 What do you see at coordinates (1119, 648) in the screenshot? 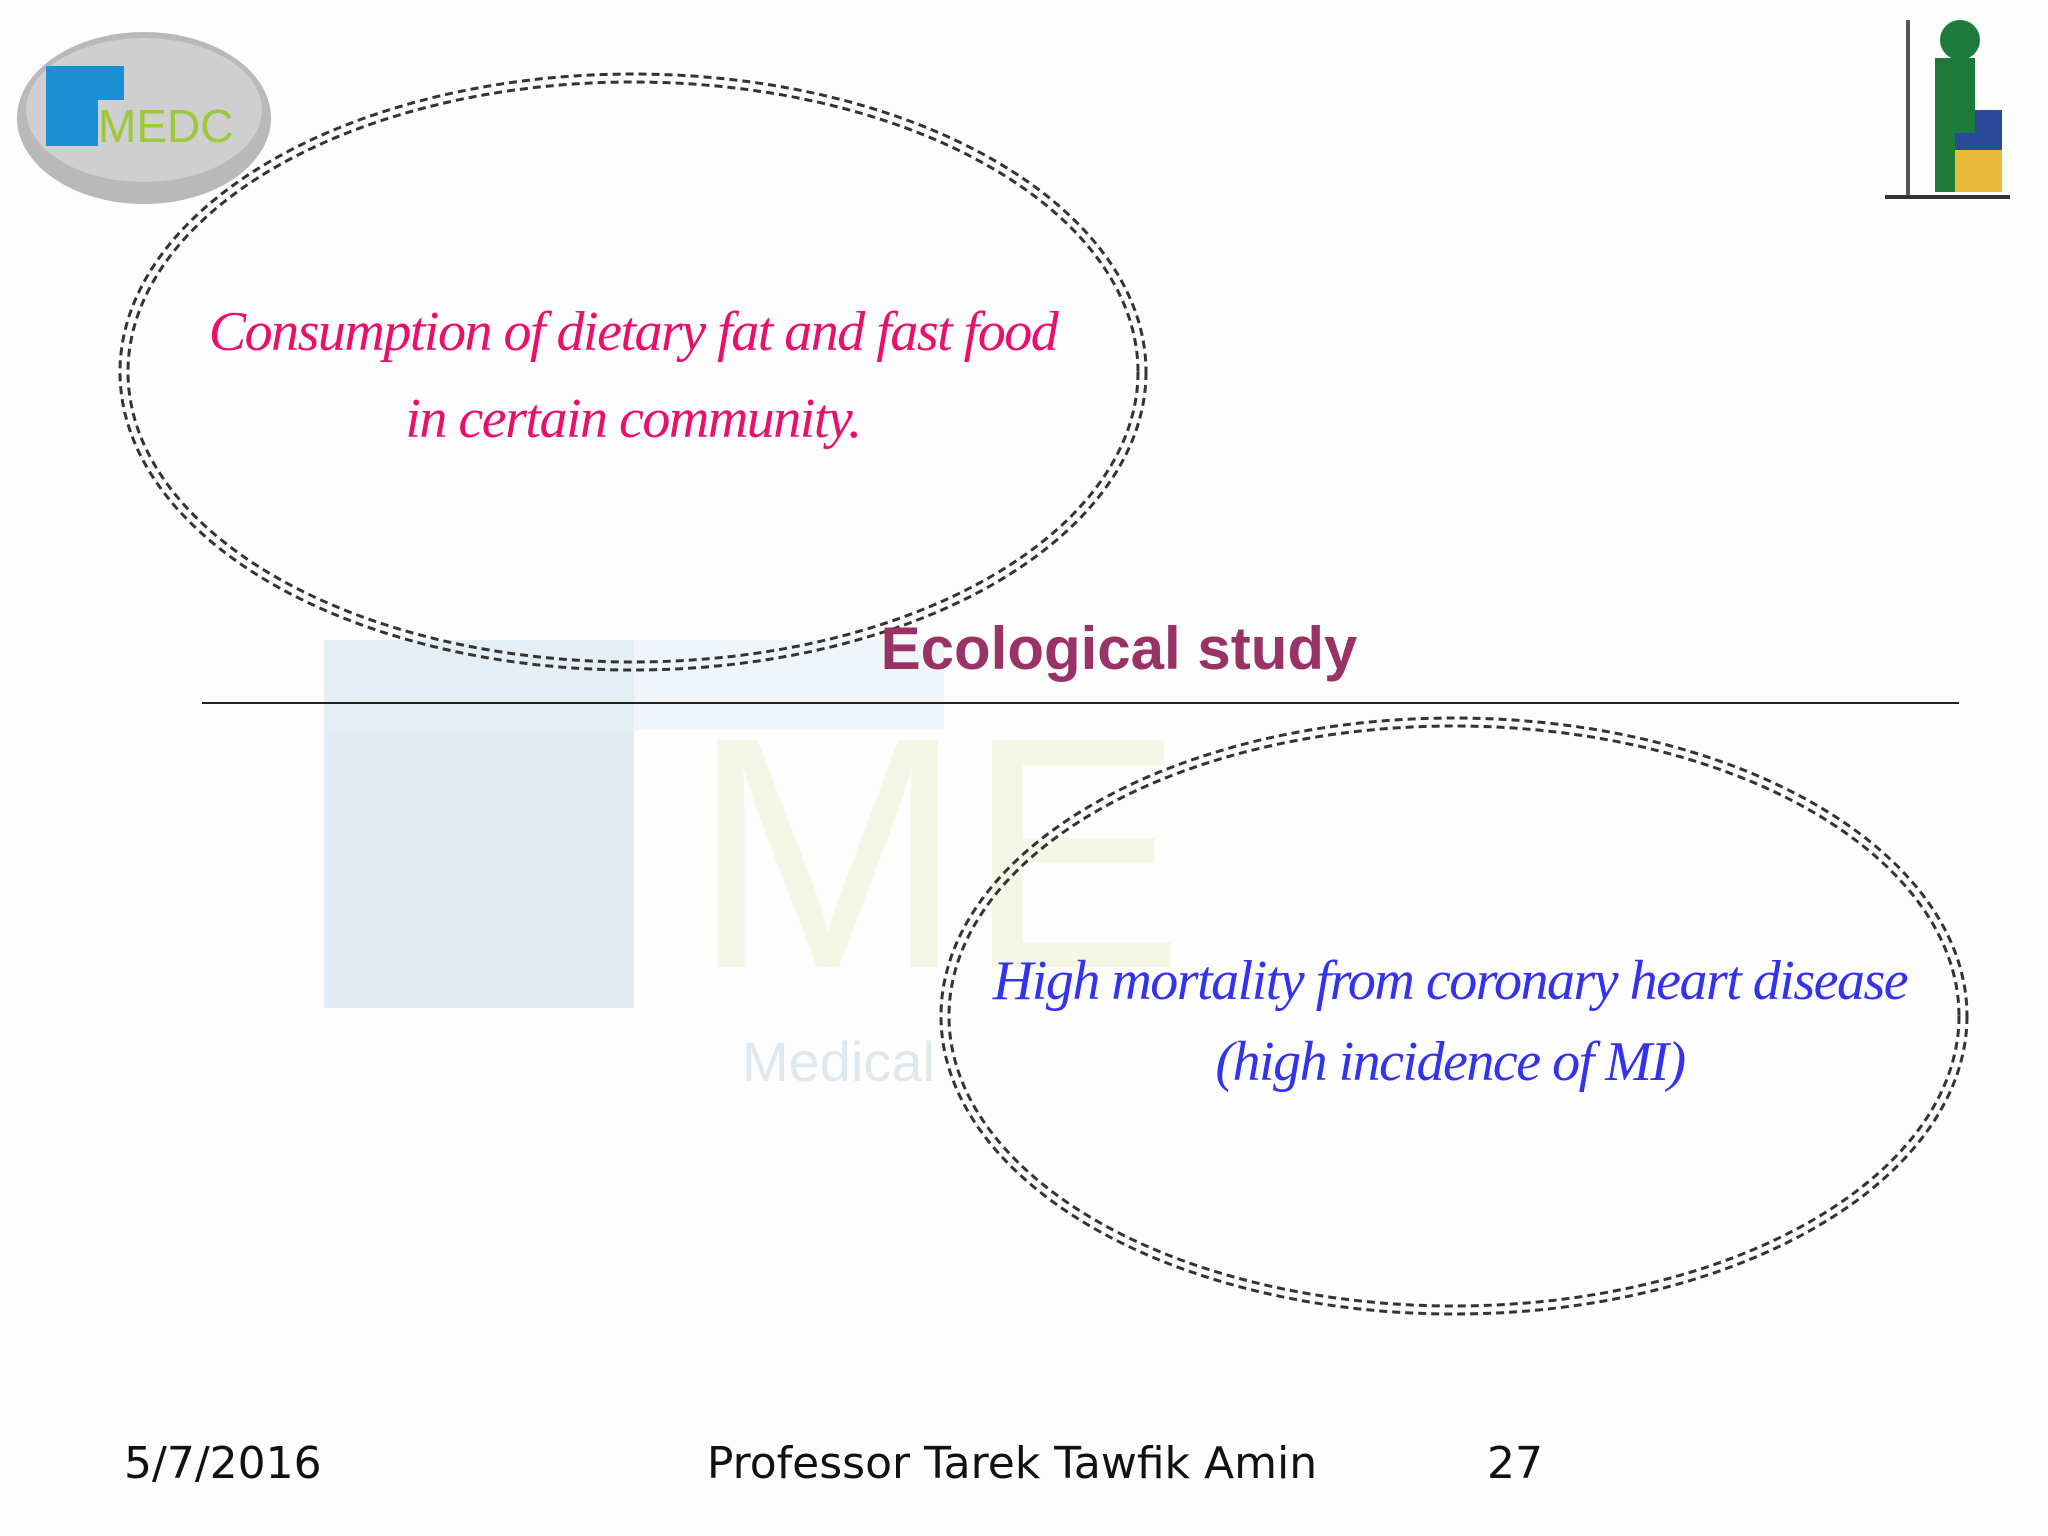
I see `slide-title: Ecological study` at bounding box center [1119, 648].